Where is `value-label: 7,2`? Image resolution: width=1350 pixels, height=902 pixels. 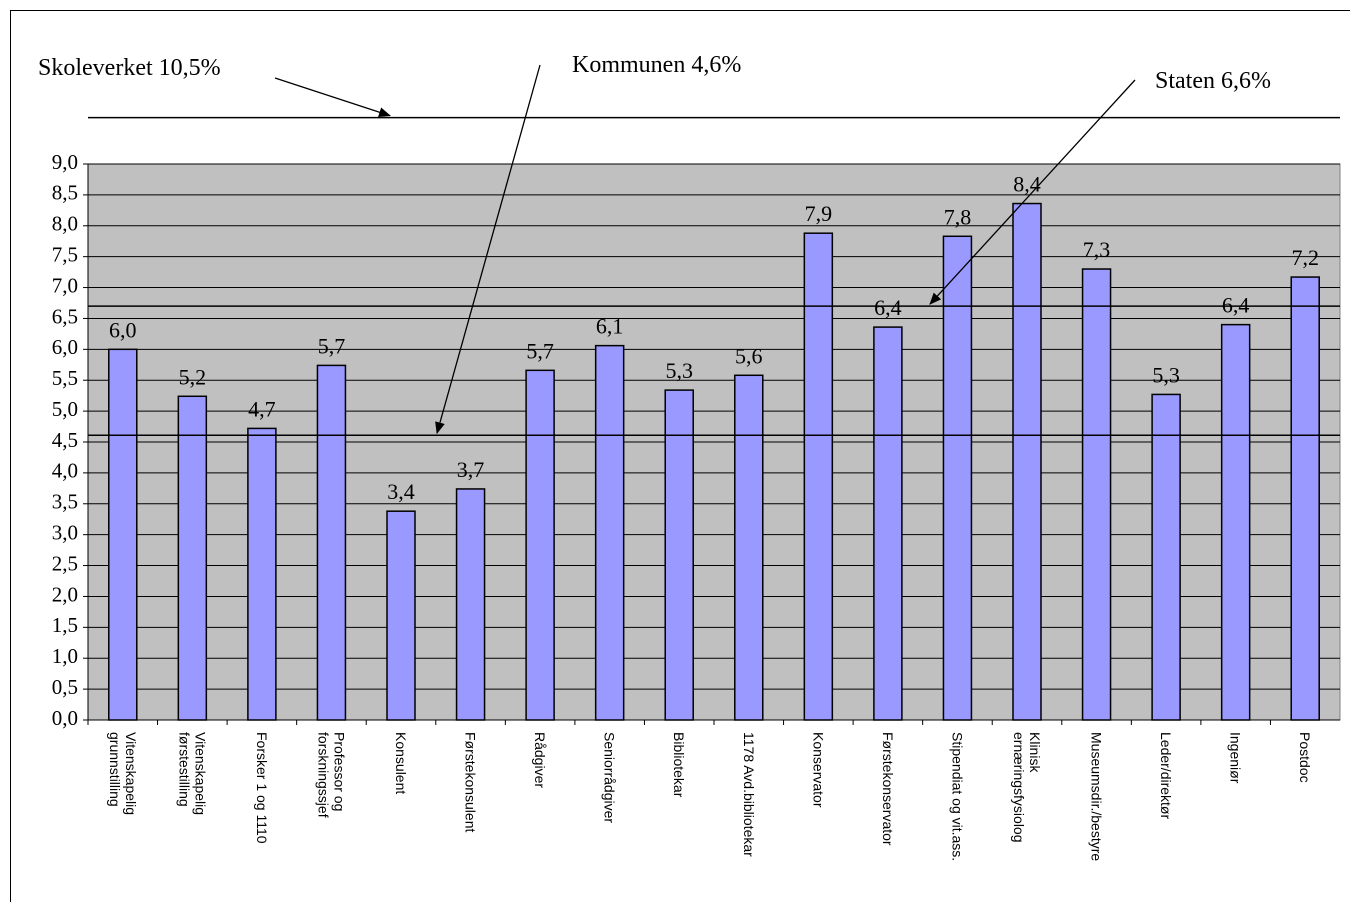 value-label: 7,2 is located at coordinates (1305, 257).